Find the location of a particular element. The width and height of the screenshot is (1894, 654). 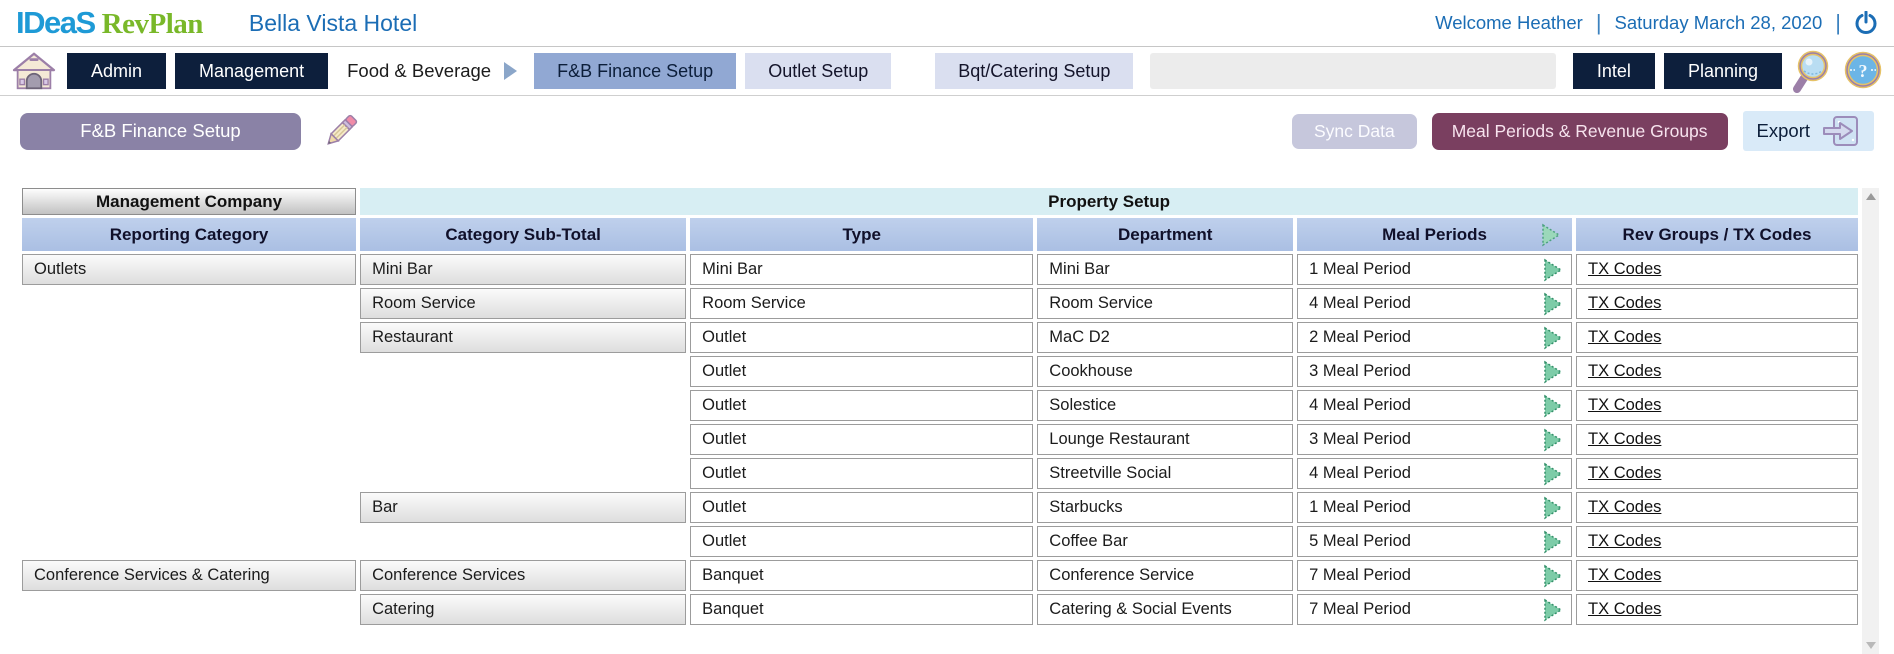

cell-reporting-category: Outlets is located at coordinates (189, 269).